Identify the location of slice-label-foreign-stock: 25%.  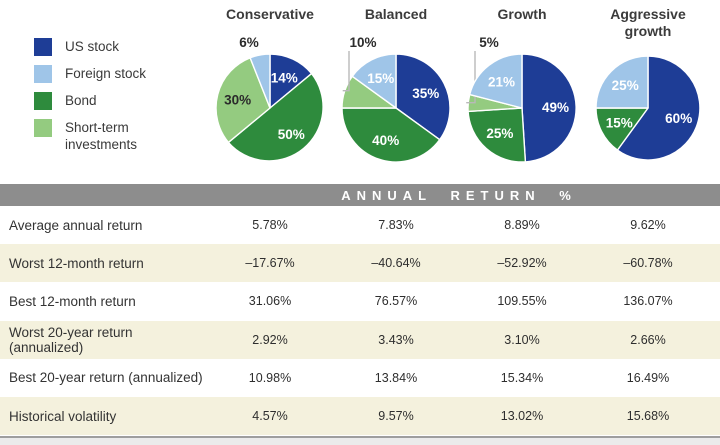
(625, 85).